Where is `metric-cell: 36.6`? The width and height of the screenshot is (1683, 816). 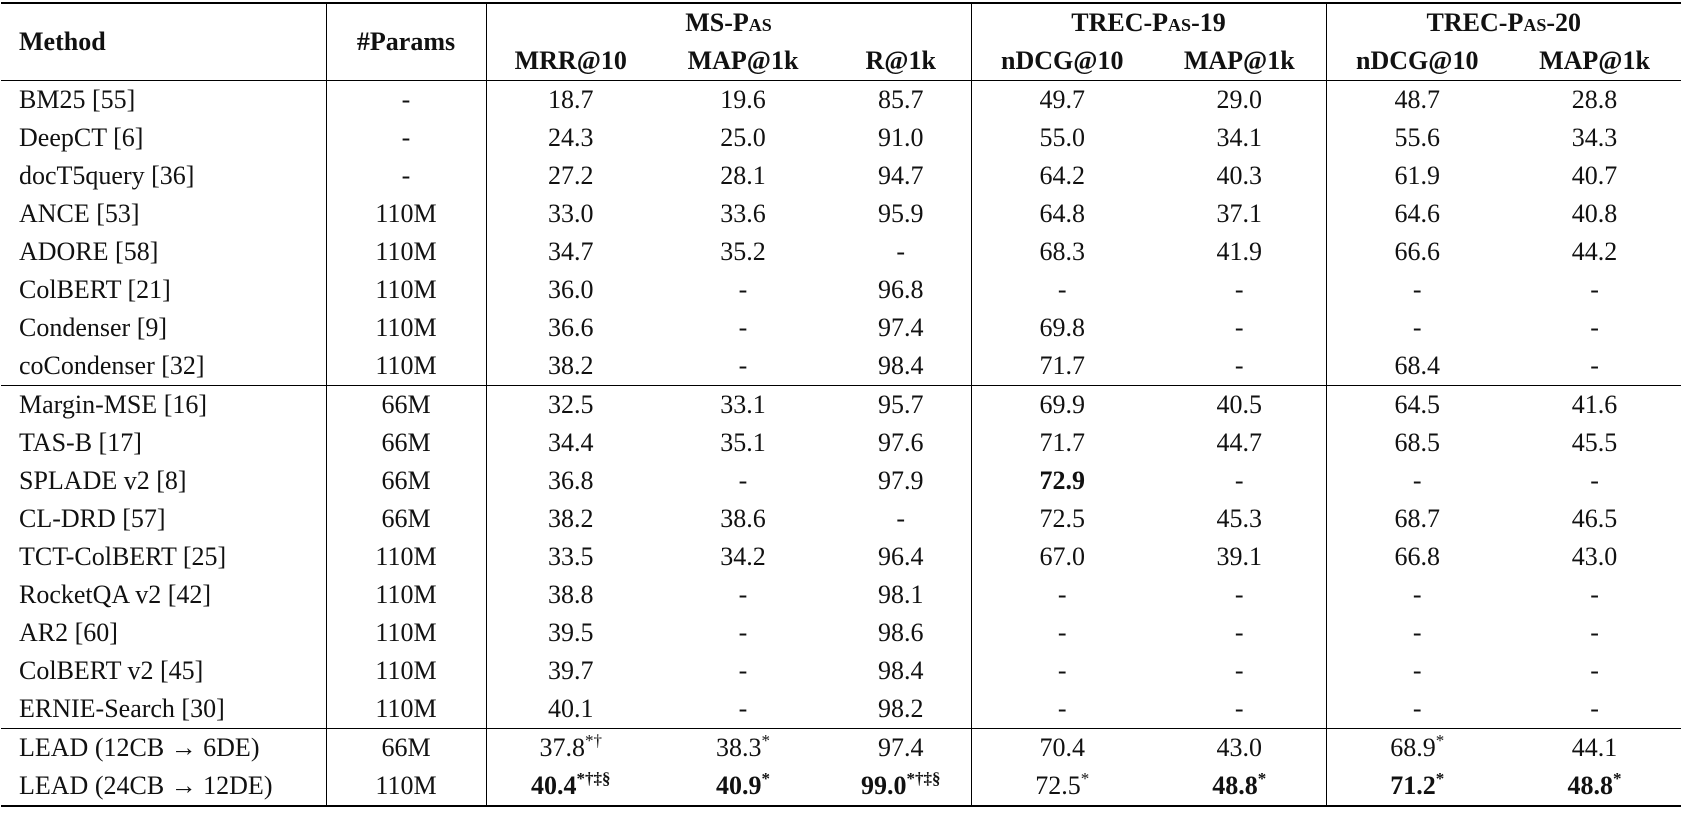 metric-cell: 36.6 is located at coordinates (570, 328).